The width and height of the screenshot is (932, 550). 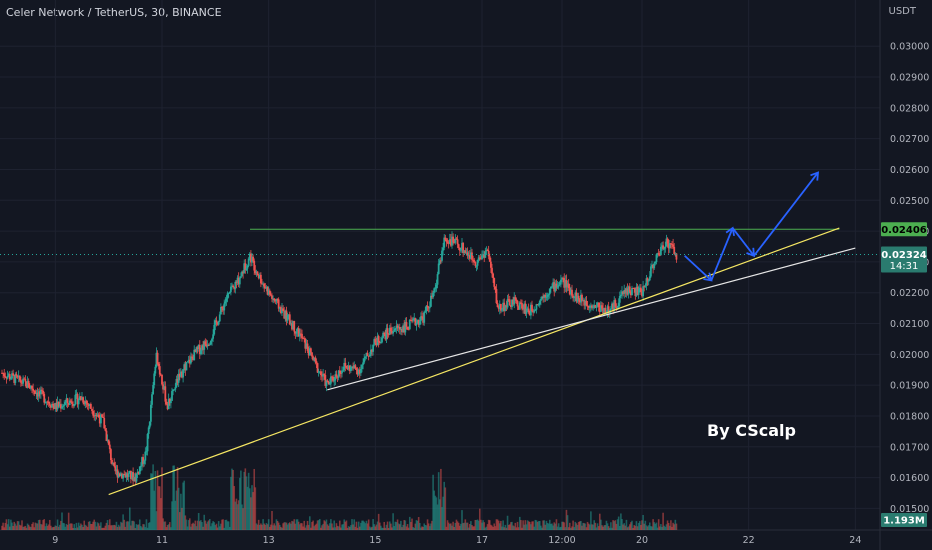 What do you see at coordinates (561, 540) in the screenshot?
I see `x-tick-label: 12:00` at bounding box center [561, 540].